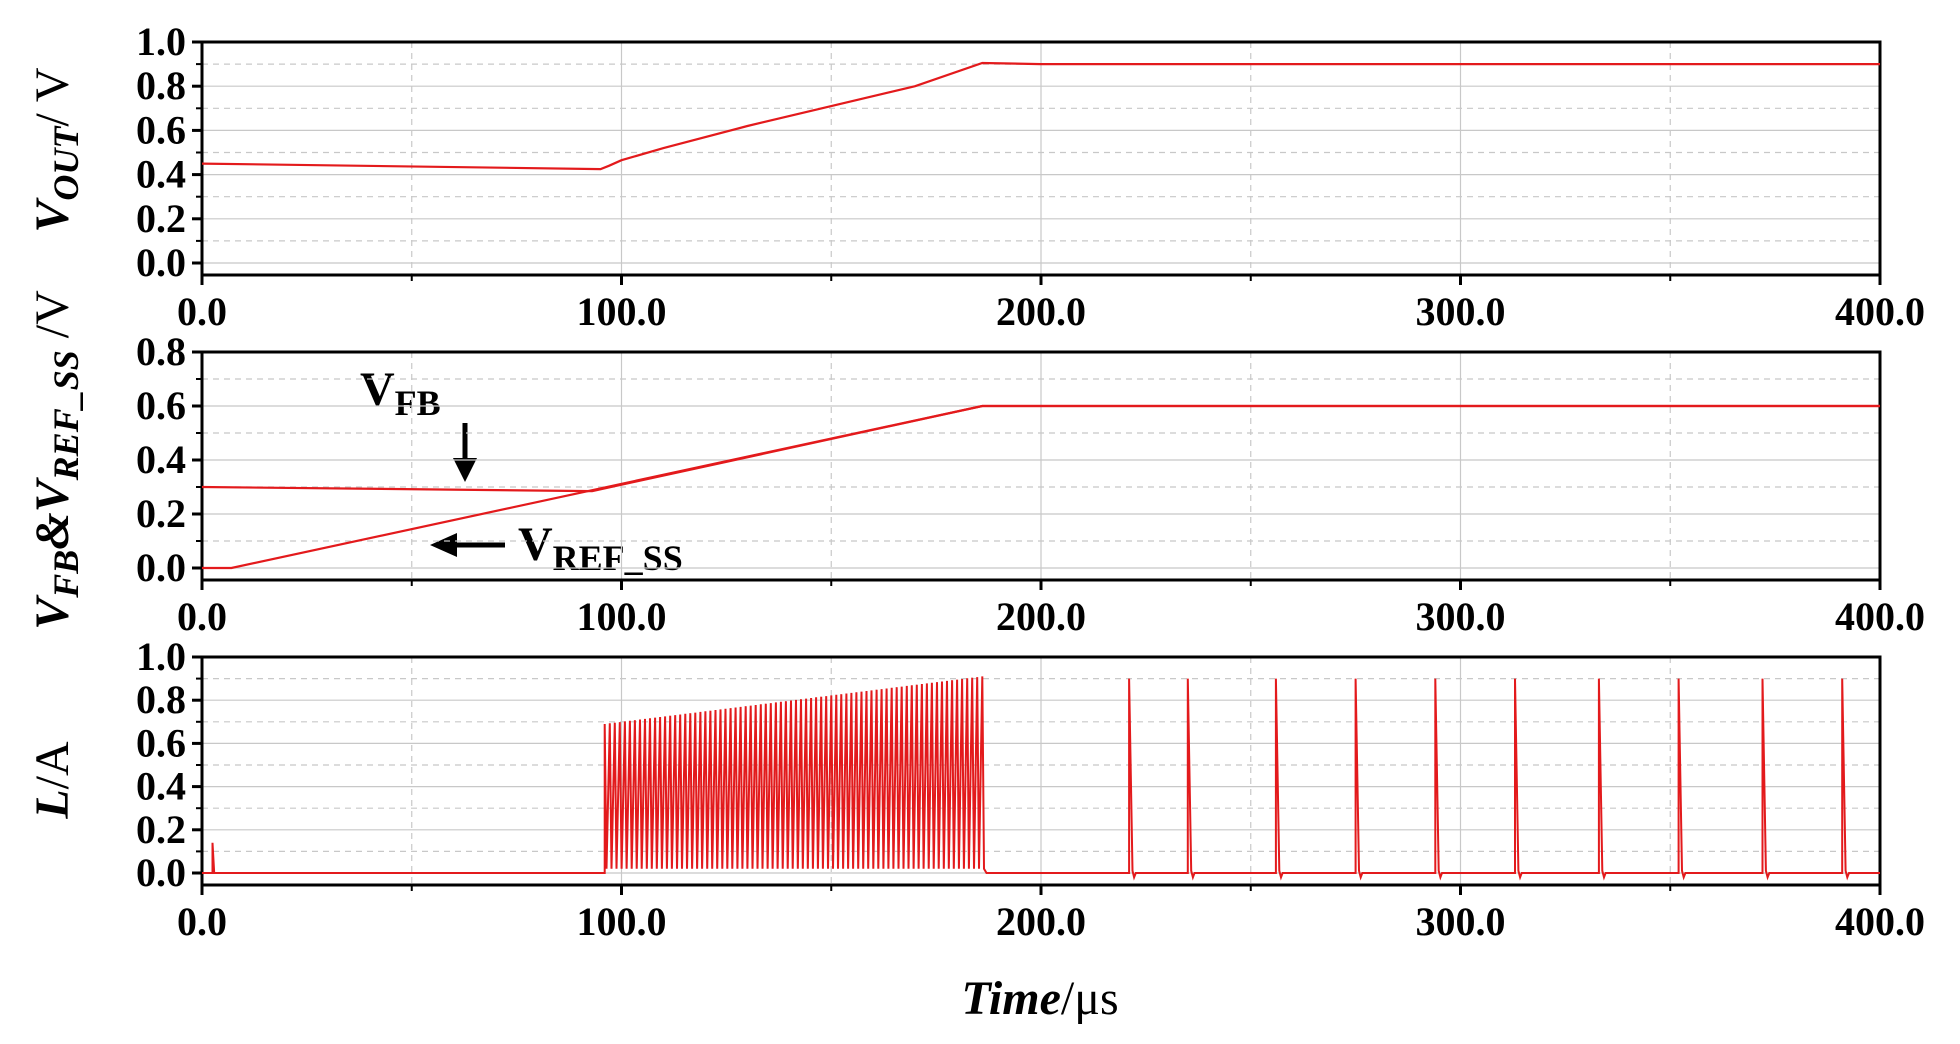  What do you see at coordinates (467, 545) in the screenshot?
I see `annotation-vref-arrow` at bounding box center [467, 545].